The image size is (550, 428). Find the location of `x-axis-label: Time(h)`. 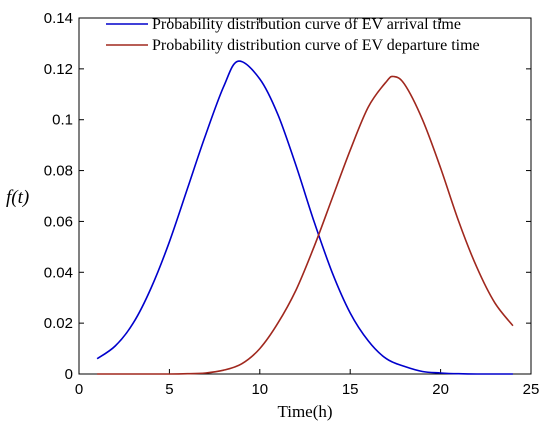

x-axis-label: Time(h) is located at coordinates (304, 411).